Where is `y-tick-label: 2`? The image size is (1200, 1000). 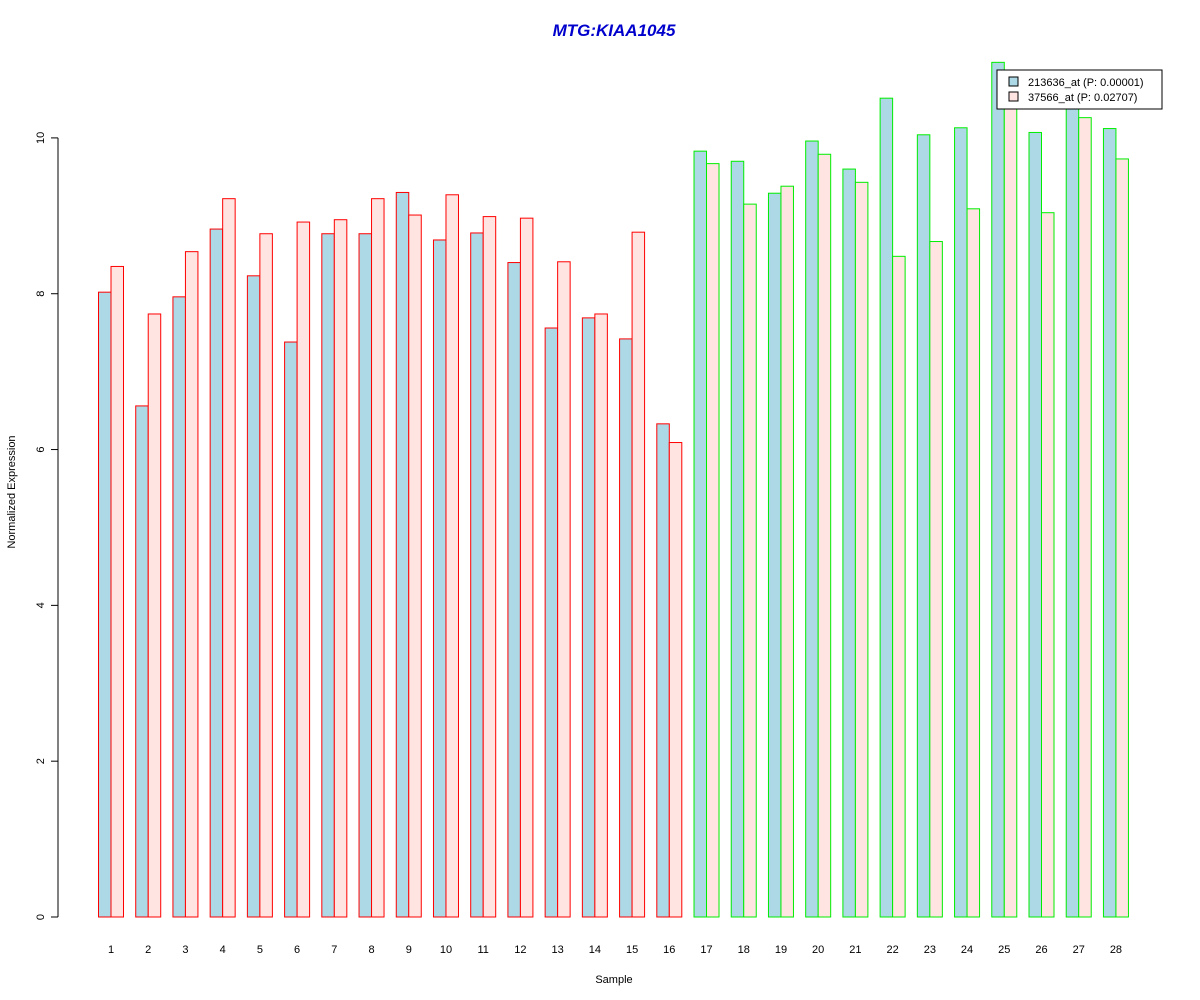
y-tick-label: 2 is located at coordinates (41, 761).